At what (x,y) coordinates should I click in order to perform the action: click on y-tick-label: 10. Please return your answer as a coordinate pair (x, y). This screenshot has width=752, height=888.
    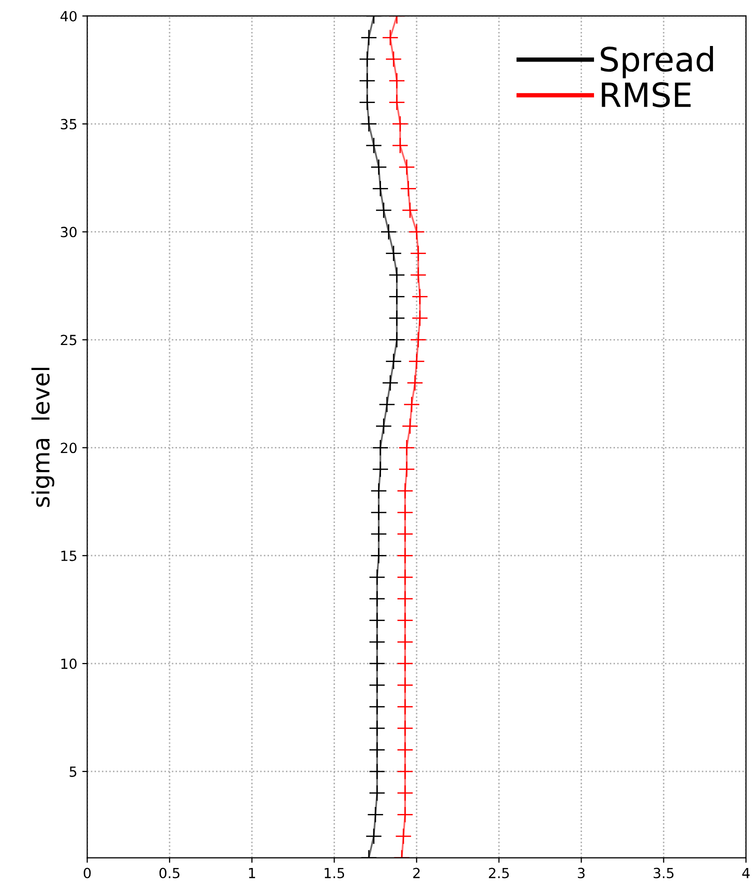
    Looking at the image, I should click on (69, 664).